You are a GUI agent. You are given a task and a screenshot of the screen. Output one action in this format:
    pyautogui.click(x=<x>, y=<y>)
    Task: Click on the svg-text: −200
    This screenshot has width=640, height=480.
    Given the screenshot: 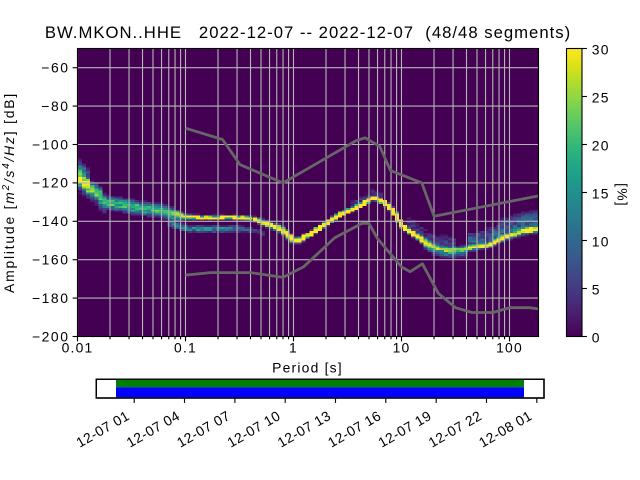 What is the action you would take?
    pyautogui.click(x=51, y=336)
    